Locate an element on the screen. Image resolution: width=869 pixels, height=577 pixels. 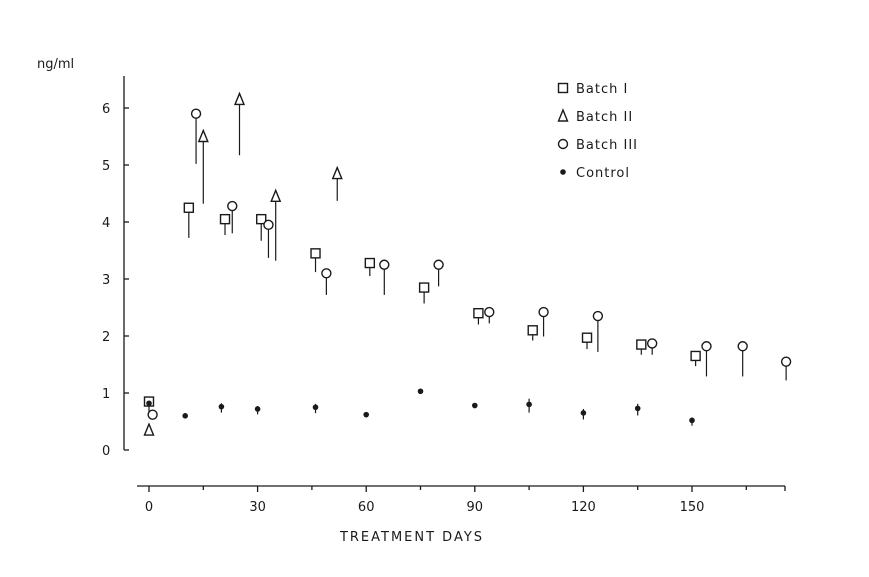
y-tick-label: 1 is located at coordinates (106, 394).